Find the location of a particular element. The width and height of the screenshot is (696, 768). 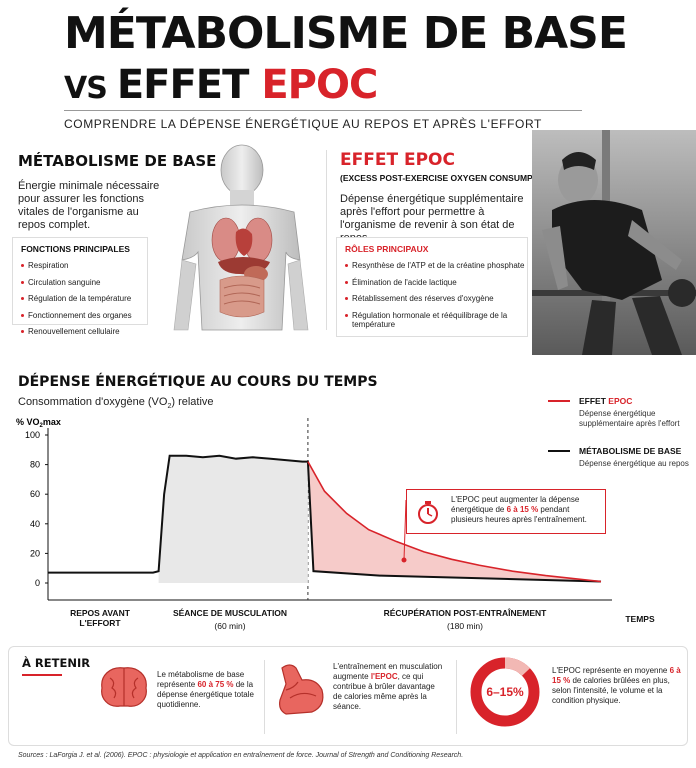

callout-pointer is located at coordinates (405, 530).